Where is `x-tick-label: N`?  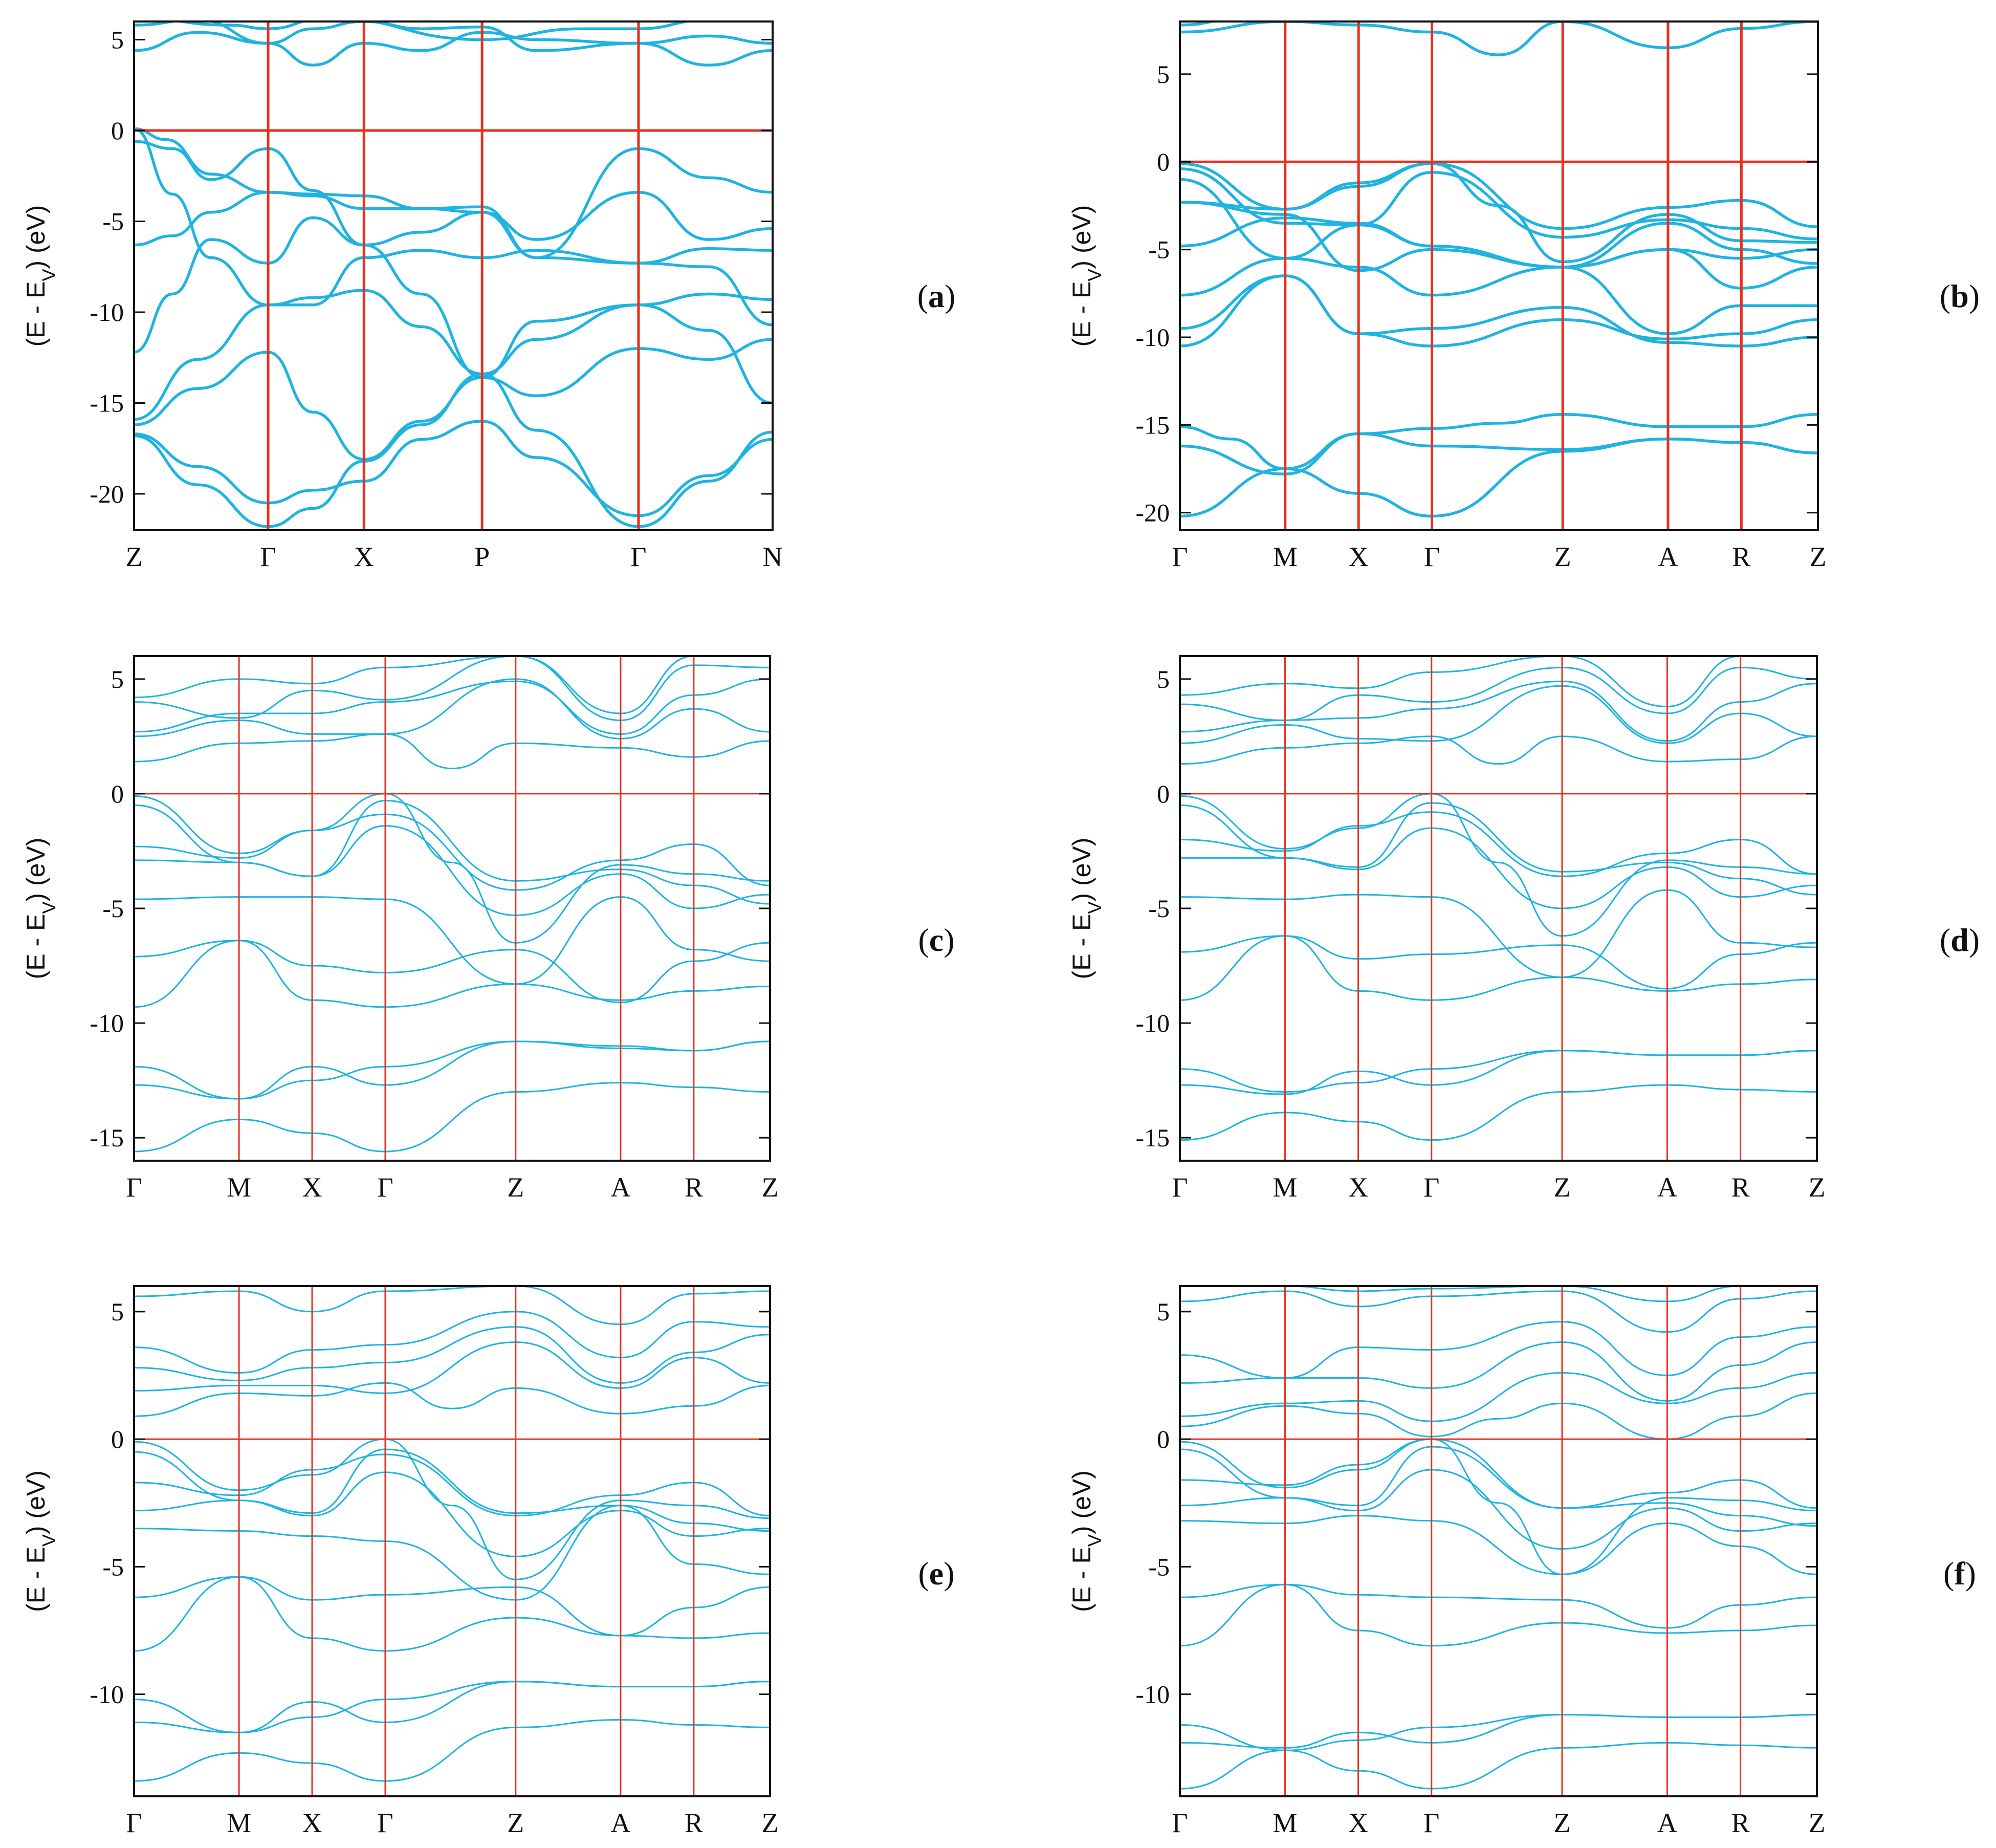
x-tick-label: N is located at coordinates (773, 556).